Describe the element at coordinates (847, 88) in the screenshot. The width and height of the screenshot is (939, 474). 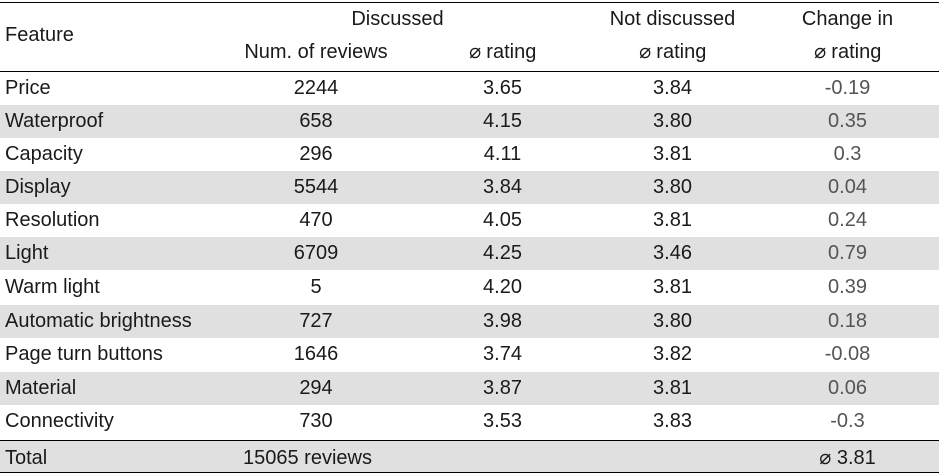
I see `change-cell: -0.19` at that location.